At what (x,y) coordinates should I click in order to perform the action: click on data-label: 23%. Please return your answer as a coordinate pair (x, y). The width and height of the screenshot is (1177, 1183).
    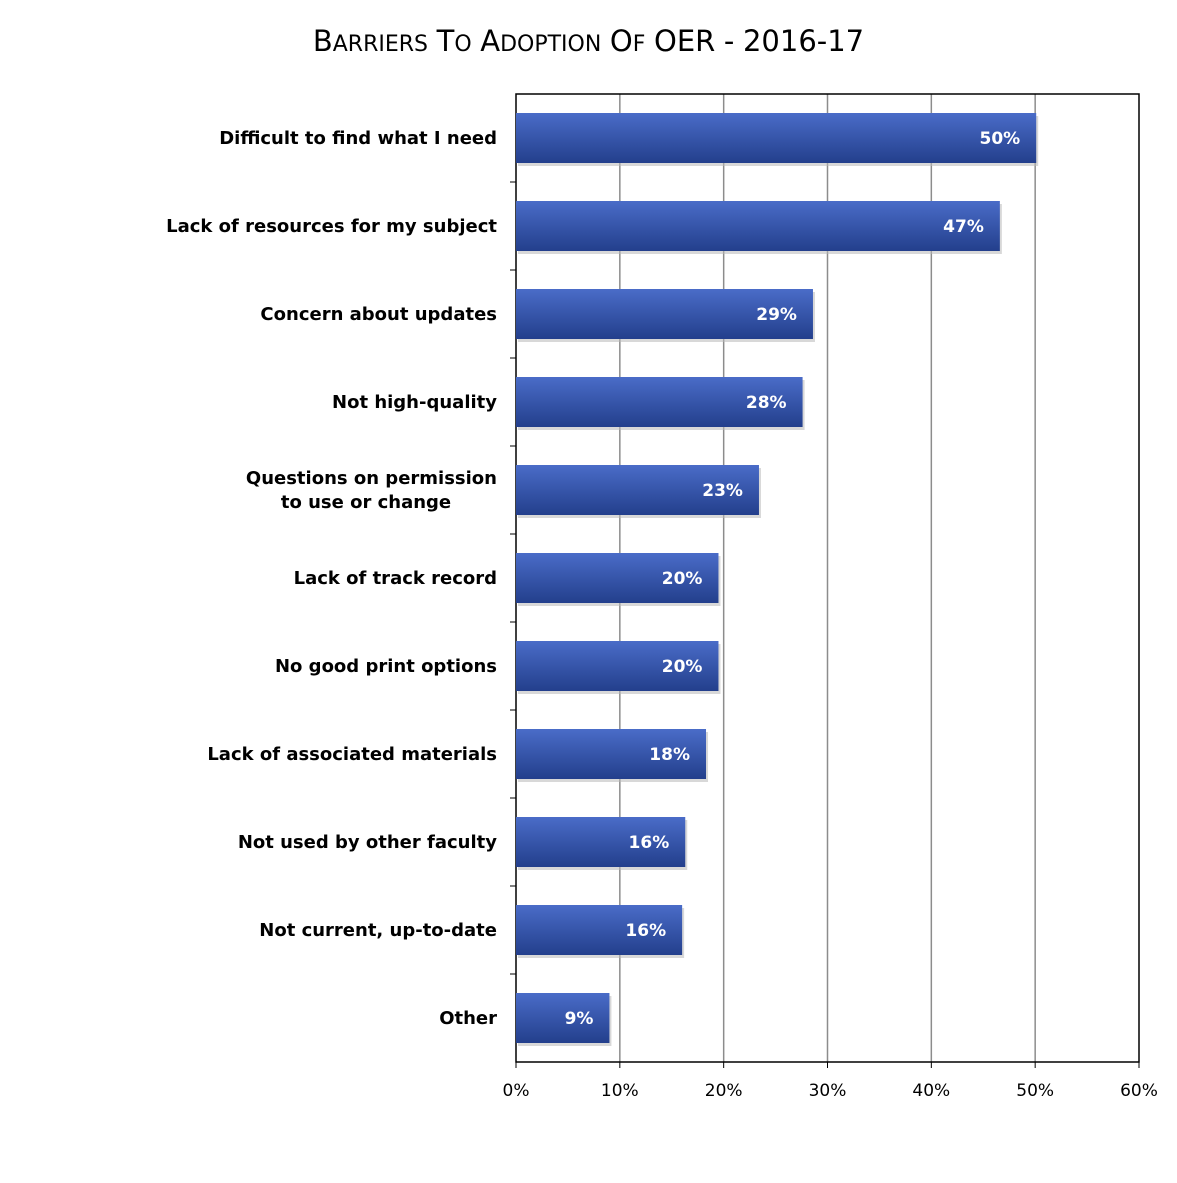
    Looking at the image, I should click on (722, 491).